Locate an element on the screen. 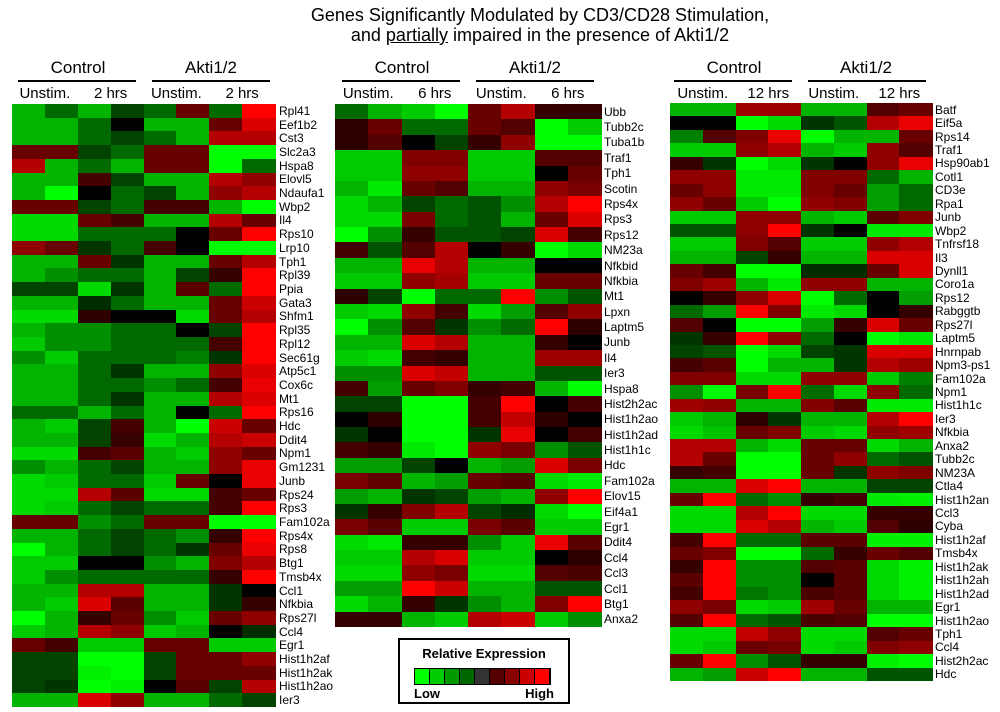  title-part: and is located at coordinates (368, 35).